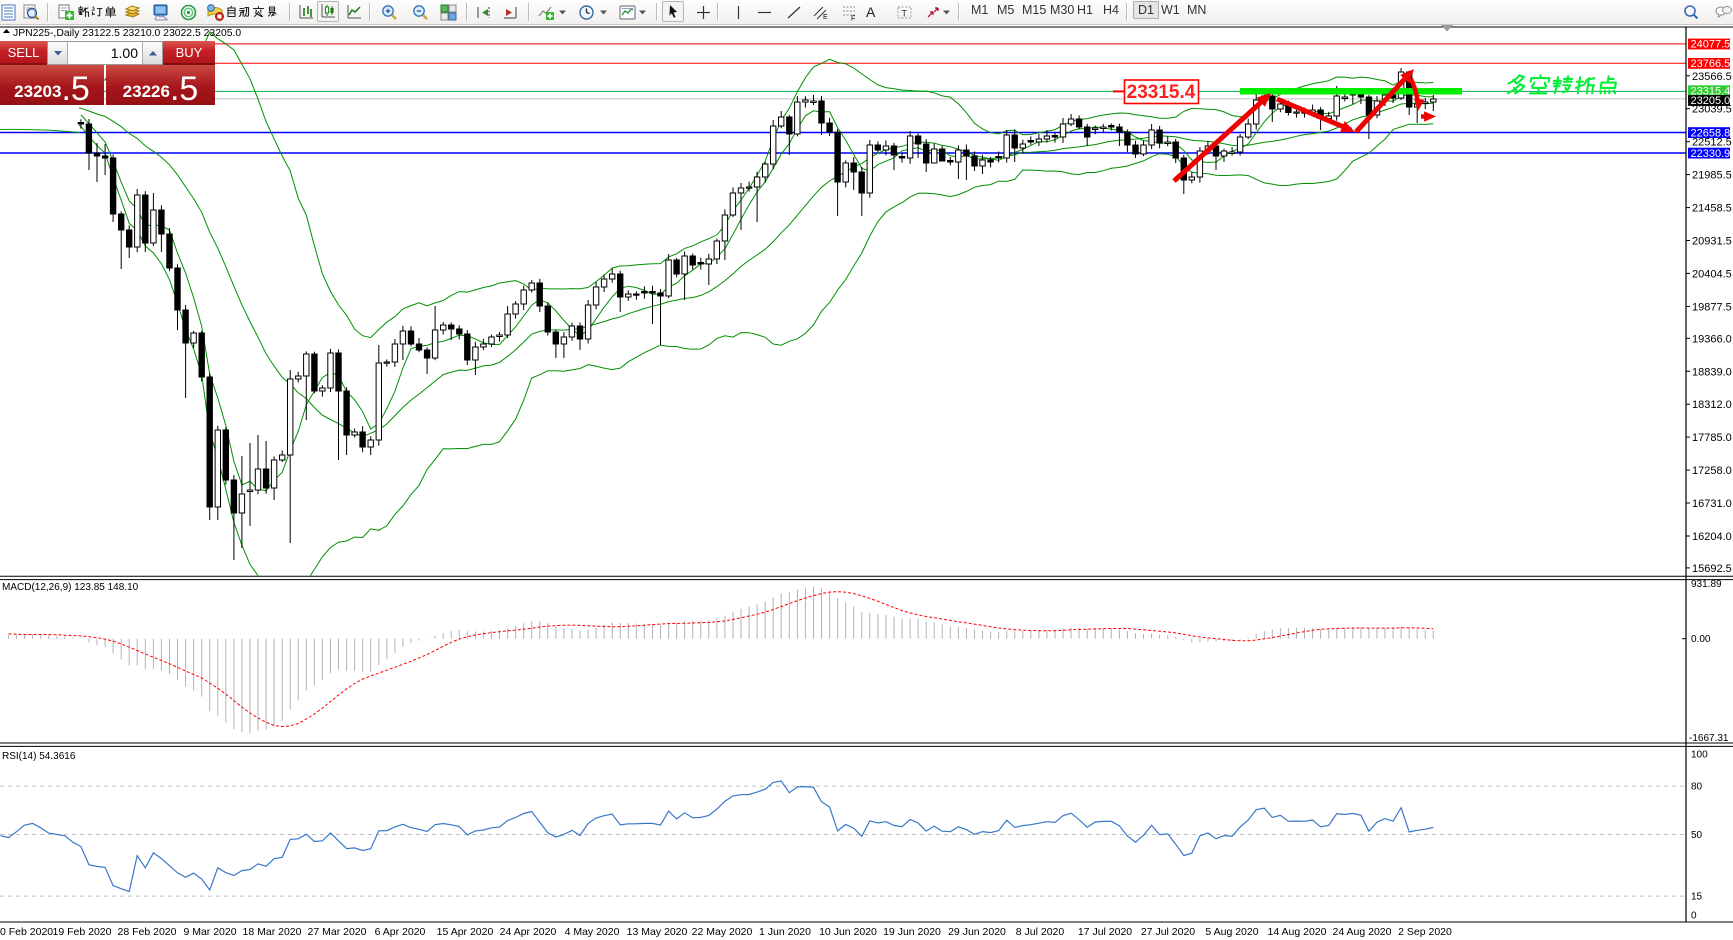 The width and height of the screenshot is (1733, 940). What do you see at coordinates (1712, 242) in the screenshot?
I see `svg-text: 20931.5` at bounding box center [1712, 242].